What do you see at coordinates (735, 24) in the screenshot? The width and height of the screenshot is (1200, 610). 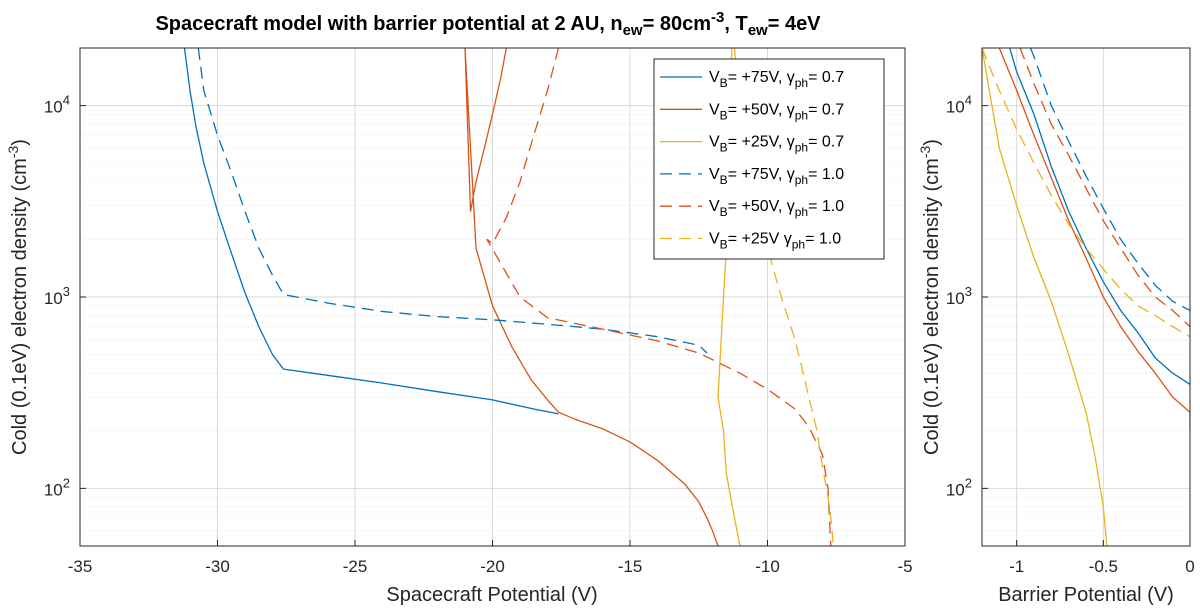 I see `title-part-3: , T` at bounding box center [735, 24].